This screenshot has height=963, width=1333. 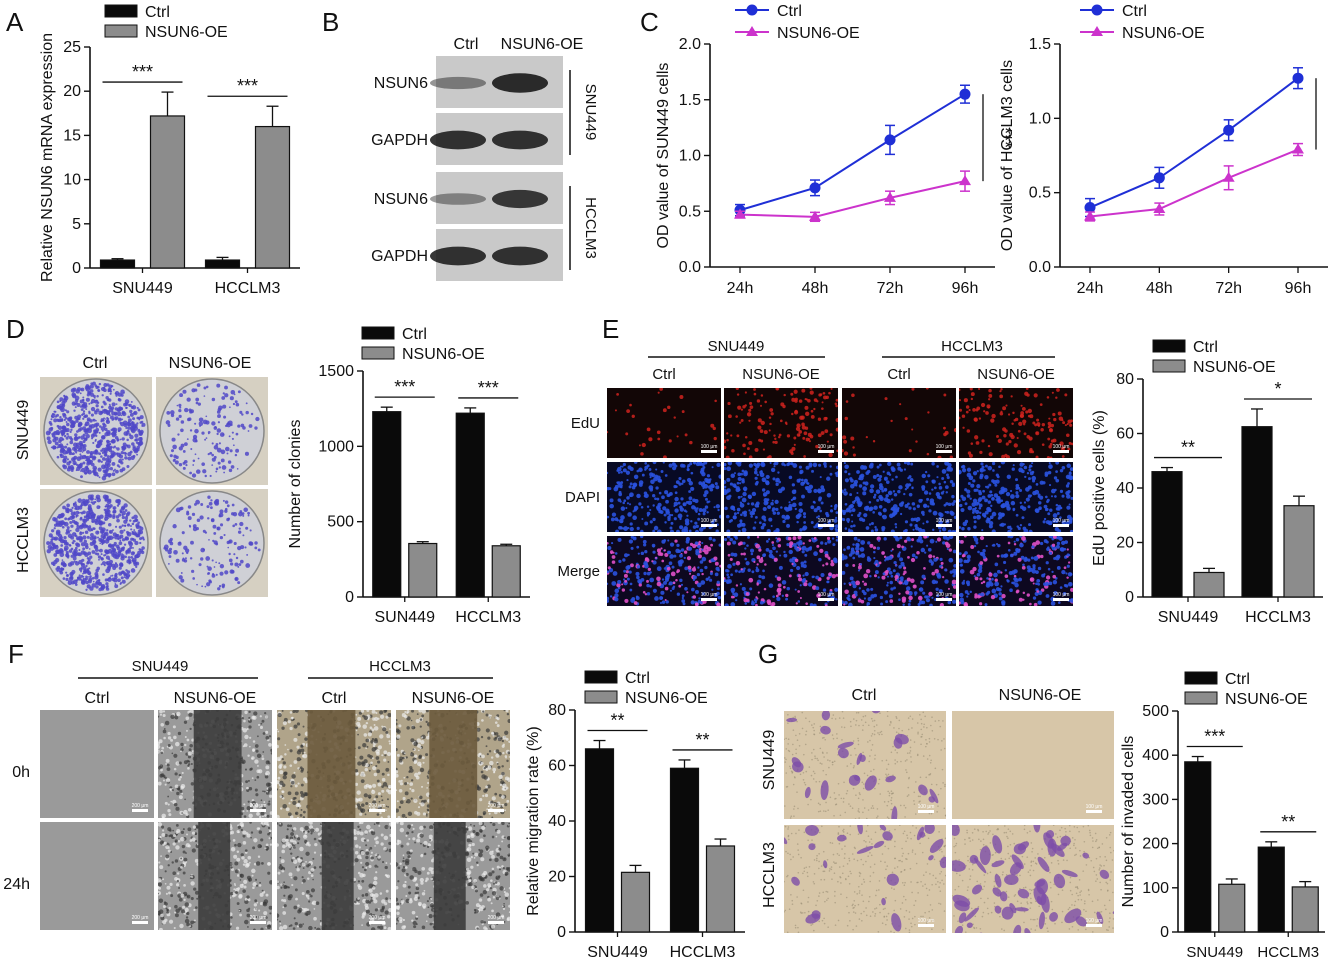 I want to click on panel-c-hcclm3-point-oe, so click(x=1298, y=148).